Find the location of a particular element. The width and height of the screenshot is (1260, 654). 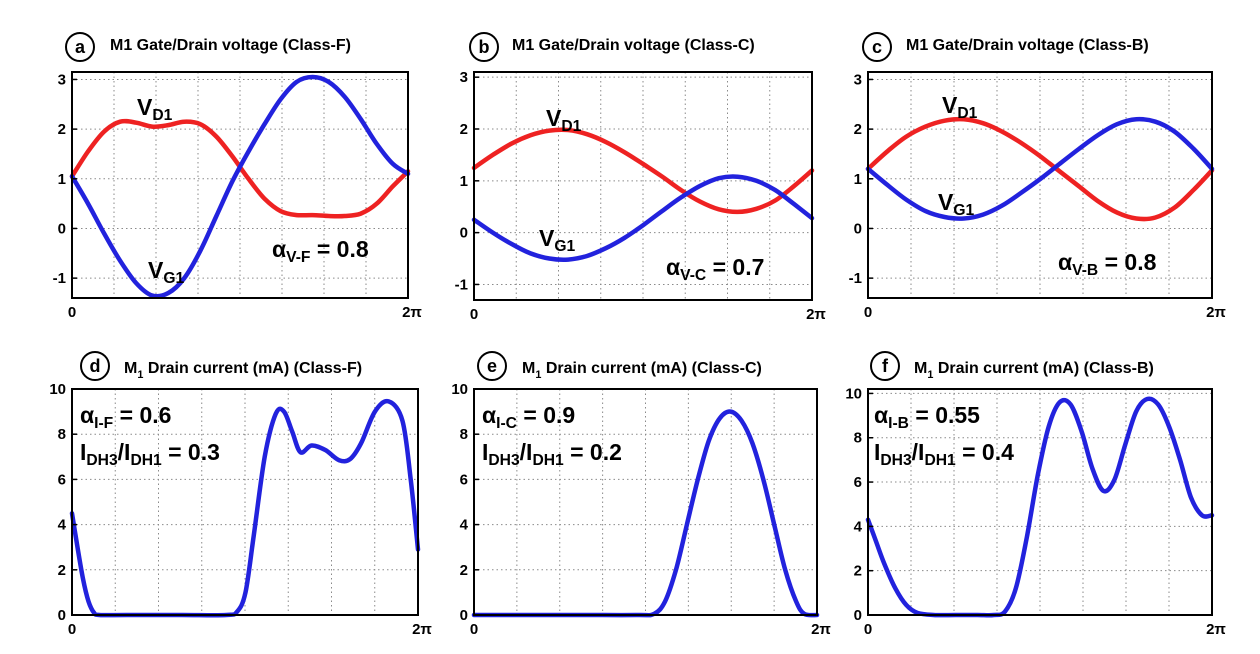

panel-note-part: I-C is located at coordinates (506, 423).